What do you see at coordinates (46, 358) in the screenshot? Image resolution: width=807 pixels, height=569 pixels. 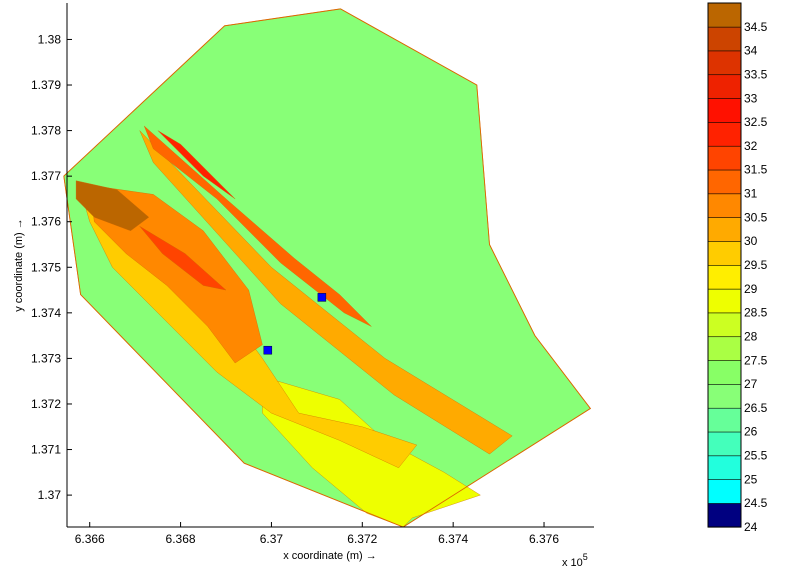 I see `y-tick-label: 1.373` at bounding box center [46, 358].